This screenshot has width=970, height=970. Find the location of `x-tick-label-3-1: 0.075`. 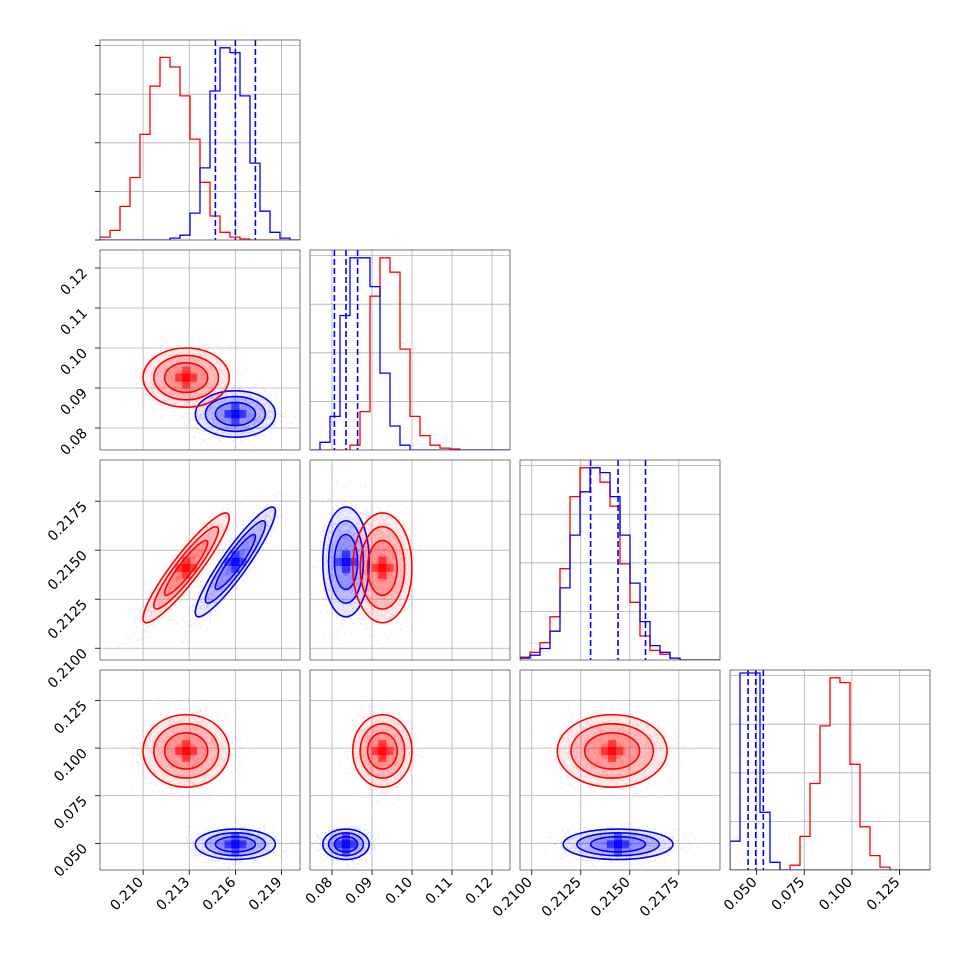

x-tick-label-3-1: 0.075 is located at coordinates (789, 894).